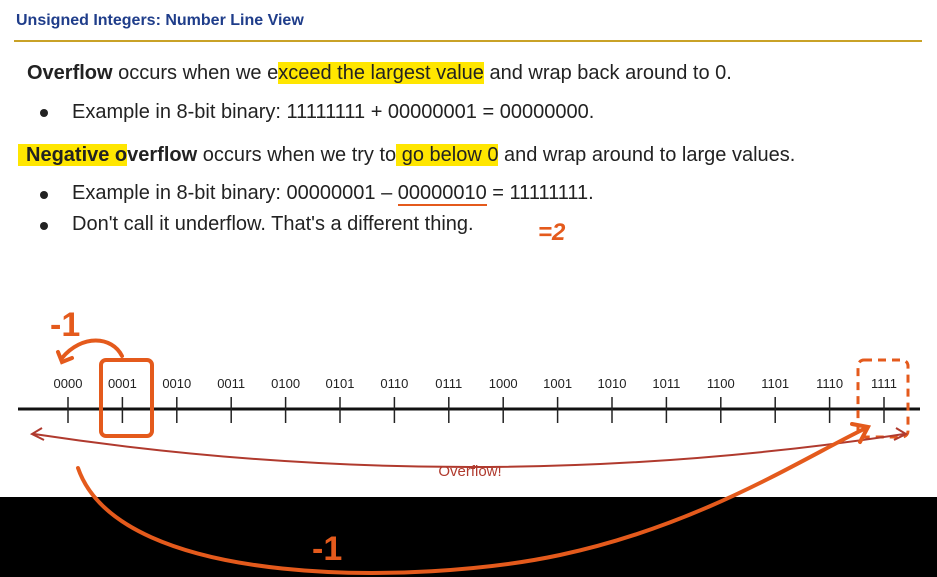  I want to click on tick-label-1010: 1010, so click(612, 383).